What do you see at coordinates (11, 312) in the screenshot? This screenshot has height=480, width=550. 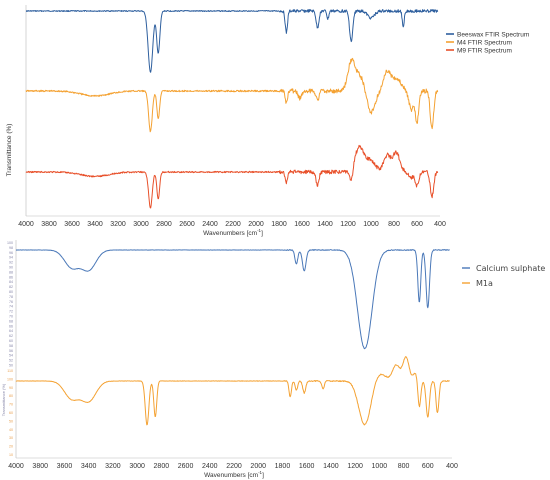 I see `y-tick-label: 72` at bounding box center [11, 312].